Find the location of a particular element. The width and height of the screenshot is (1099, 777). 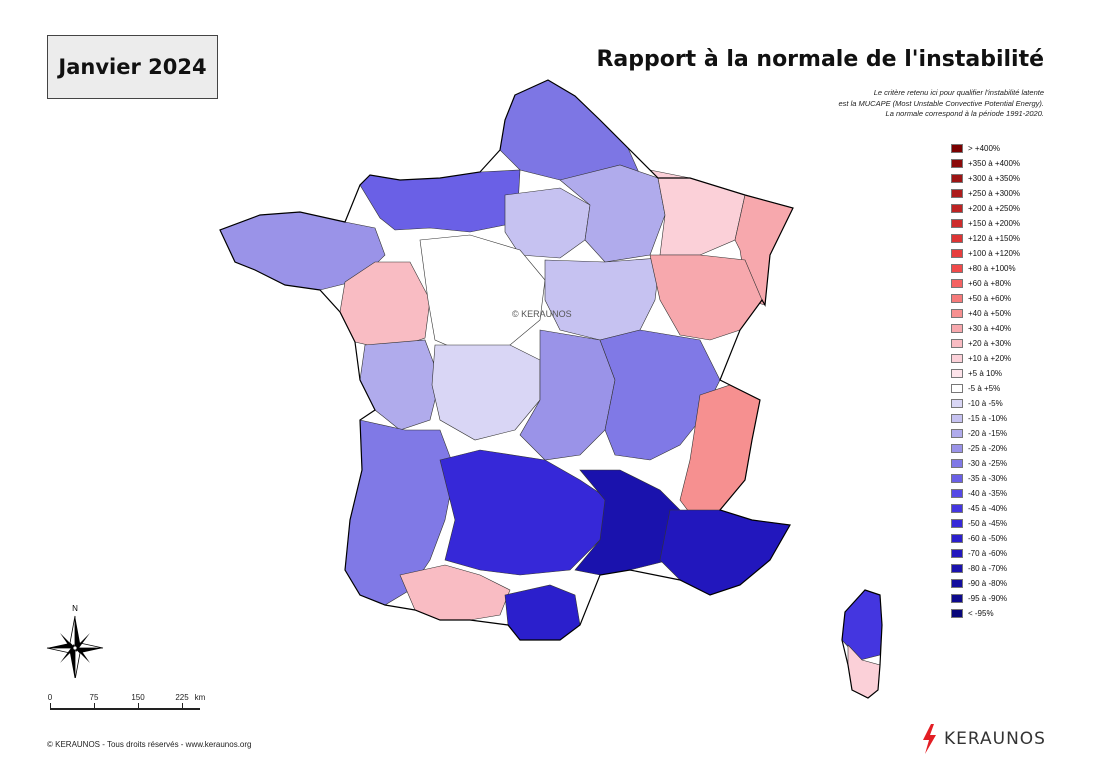

legend-item: +120 à +150% is located at coordinates (985, 238).